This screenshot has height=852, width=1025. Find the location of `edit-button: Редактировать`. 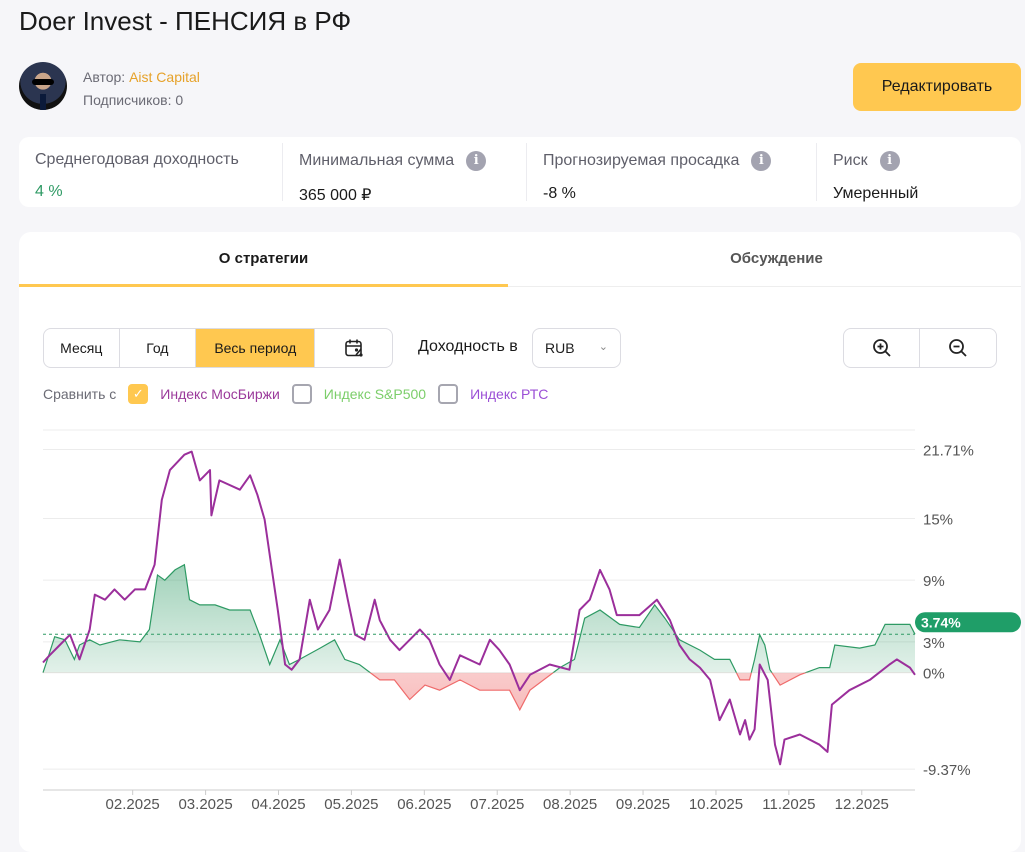

edit-button: Редактировать is located at coordinates (937, 87).